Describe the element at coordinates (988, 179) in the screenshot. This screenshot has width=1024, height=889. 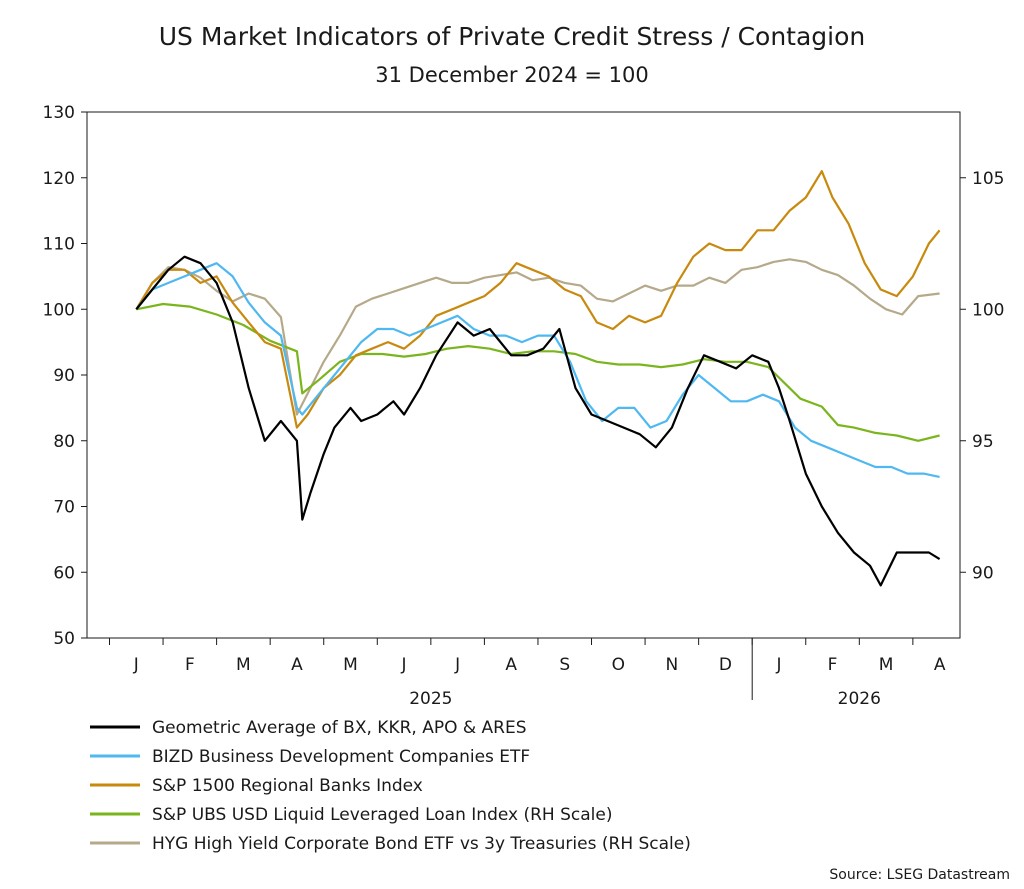
I see `right-tick-label: 105` at that location.